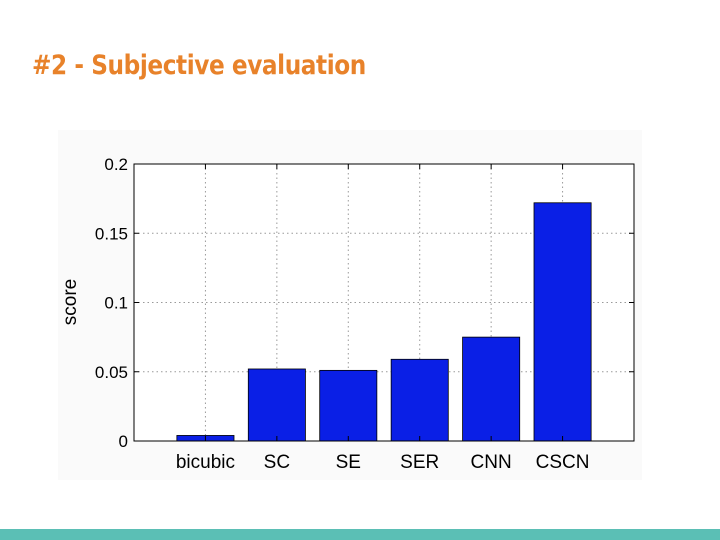 The height and width of the screenshot is (540, 720). What do you see at coordinates (419, 400) in the screenshot?
I see `bar-ser` at bounding box center [419, 400].